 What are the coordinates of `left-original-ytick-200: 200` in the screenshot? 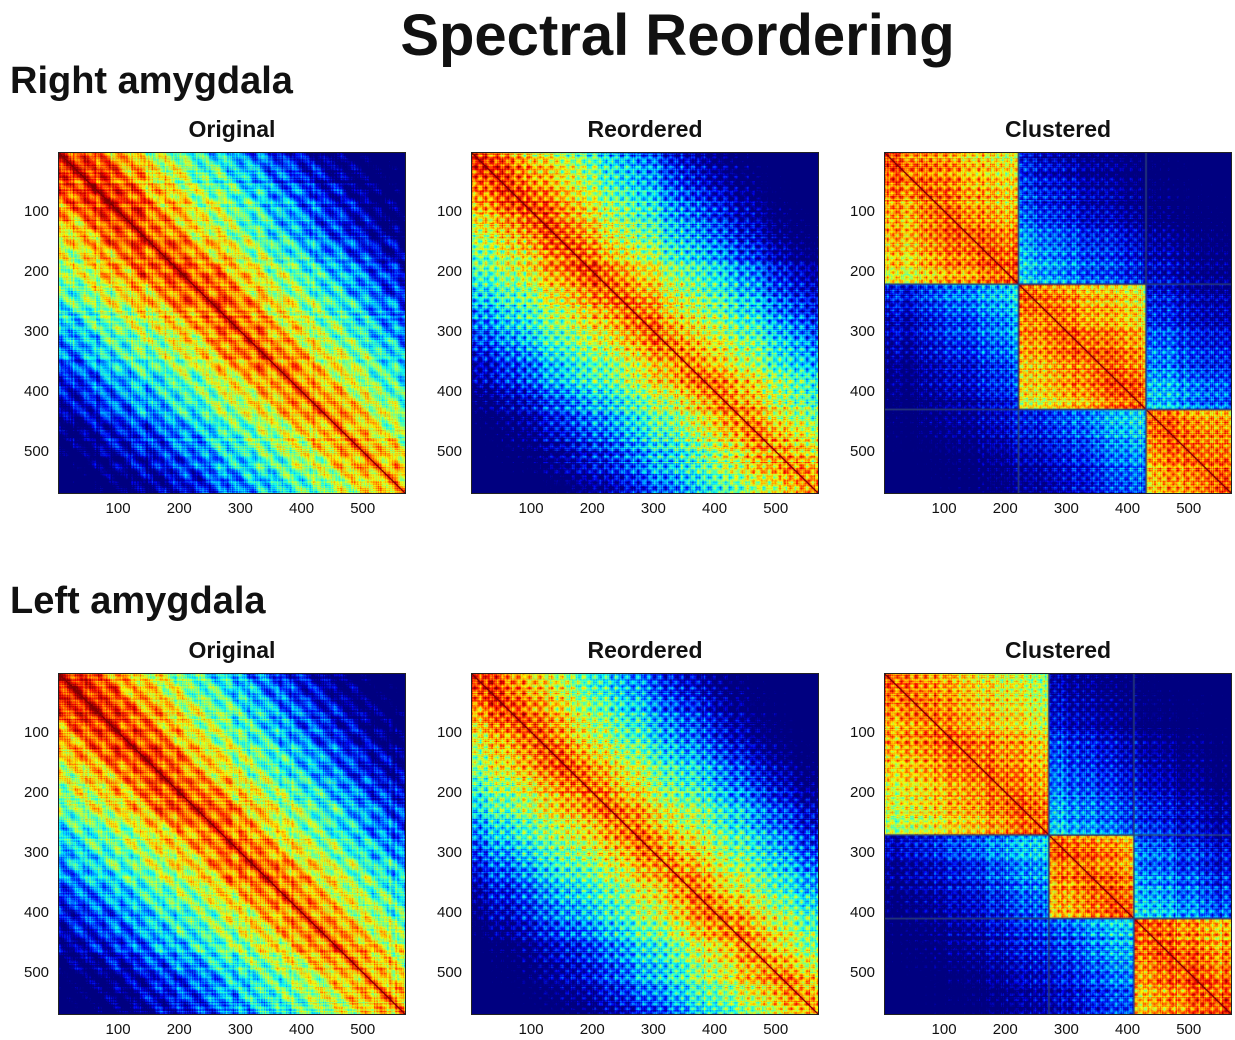 It's located at (37, 792).